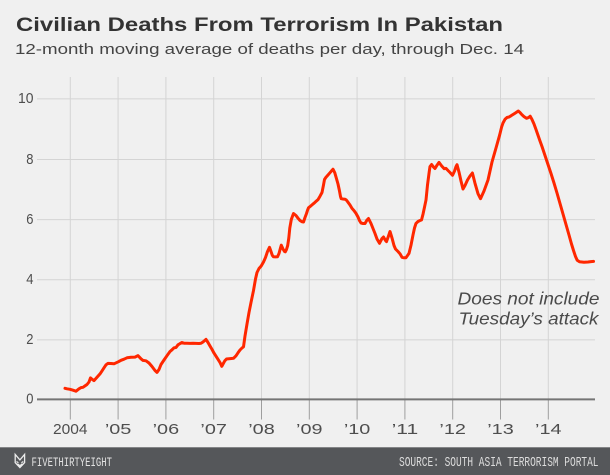 The height and width of the screenshot is (475, 610). Describe the element at coordinates (118, 429) in the screenshot. I see `svg-text: ’05` at that location.